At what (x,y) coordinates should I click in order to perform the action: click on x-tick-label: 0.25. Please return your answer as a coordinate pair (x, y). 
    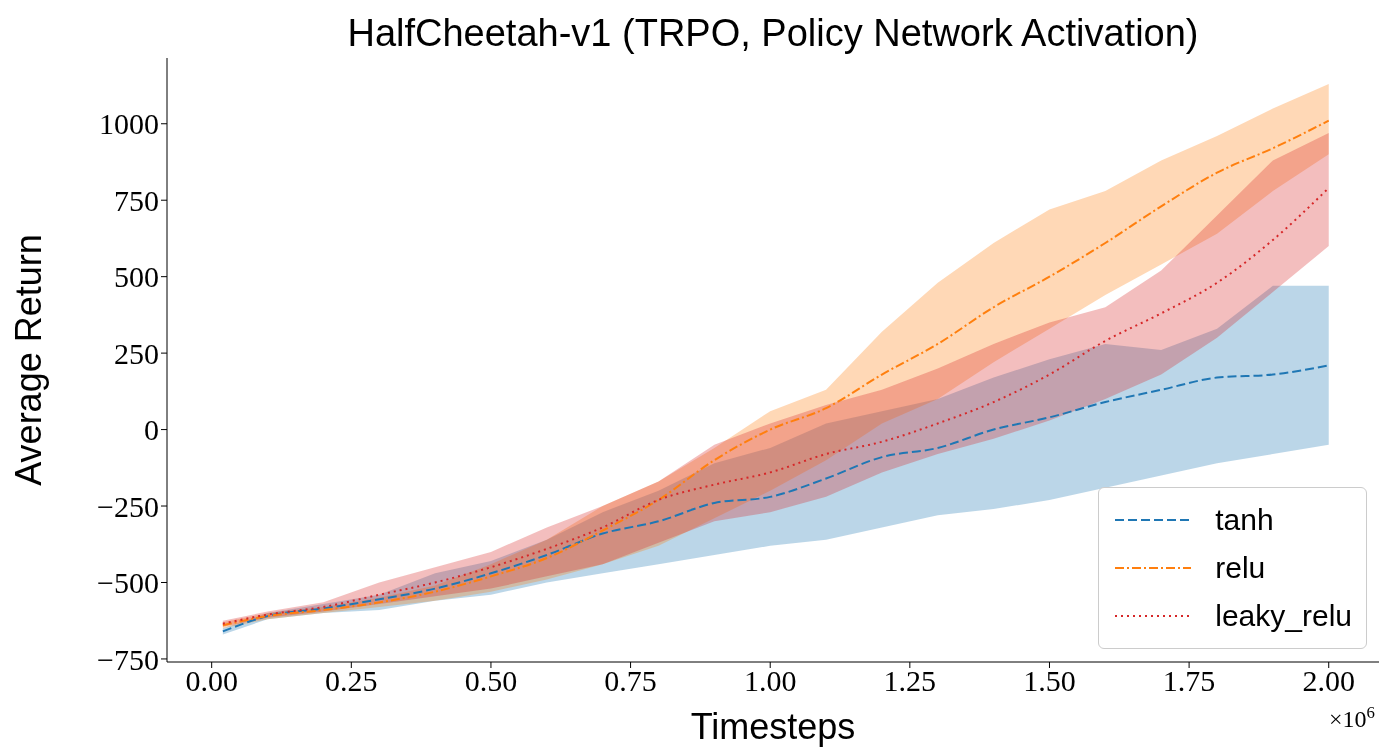
    Looking at the image, I should click on (351, 681).